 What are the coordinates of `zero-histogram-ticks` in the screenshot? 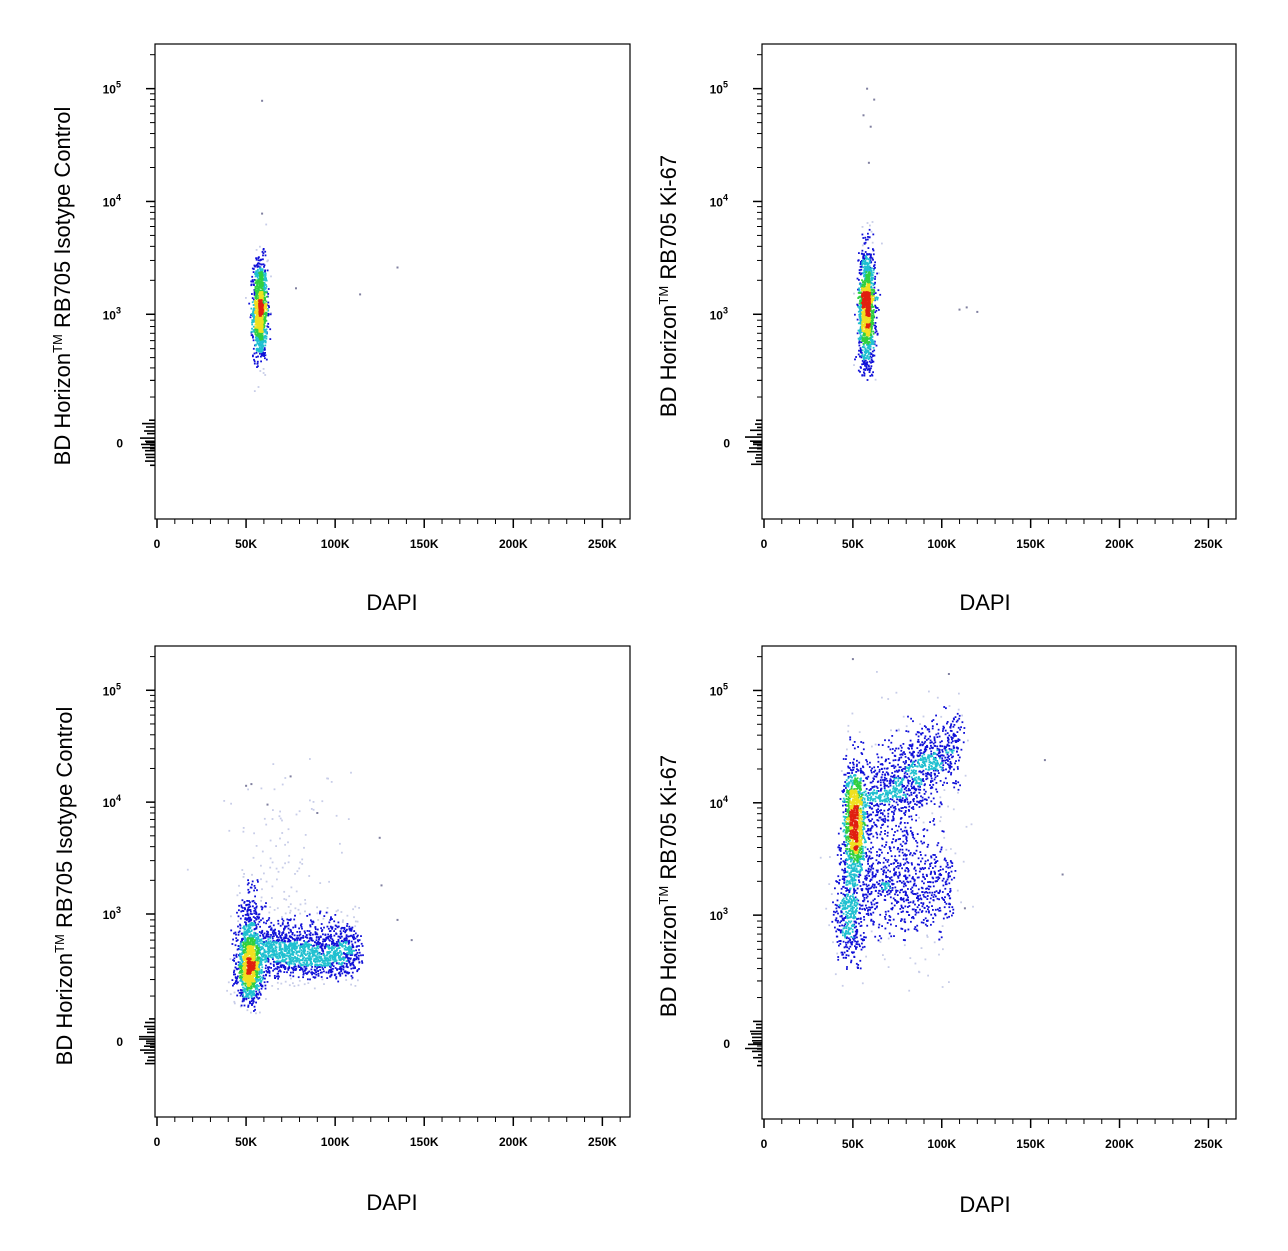 It's located at (147, 443).